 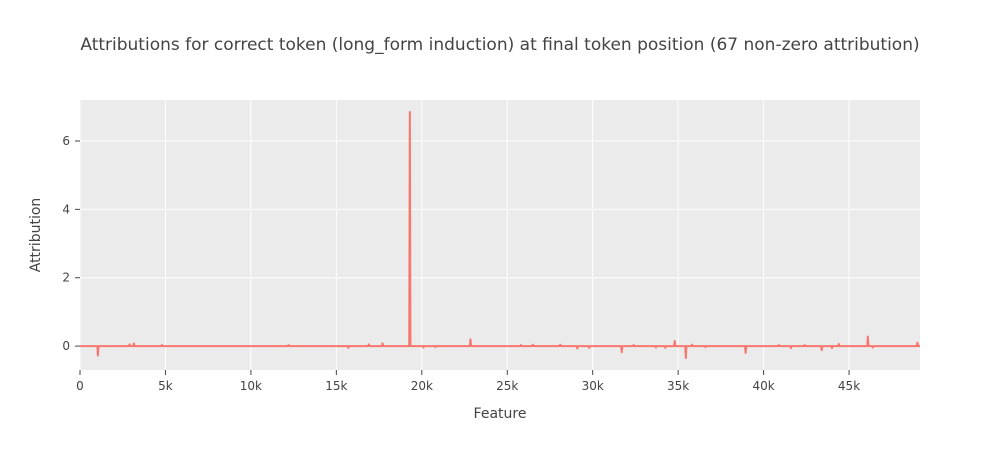 What do you see at coordinates (422, 386) in the screenshot?
I see `x-tick-label: 20k` at bounding box center [422, 386].